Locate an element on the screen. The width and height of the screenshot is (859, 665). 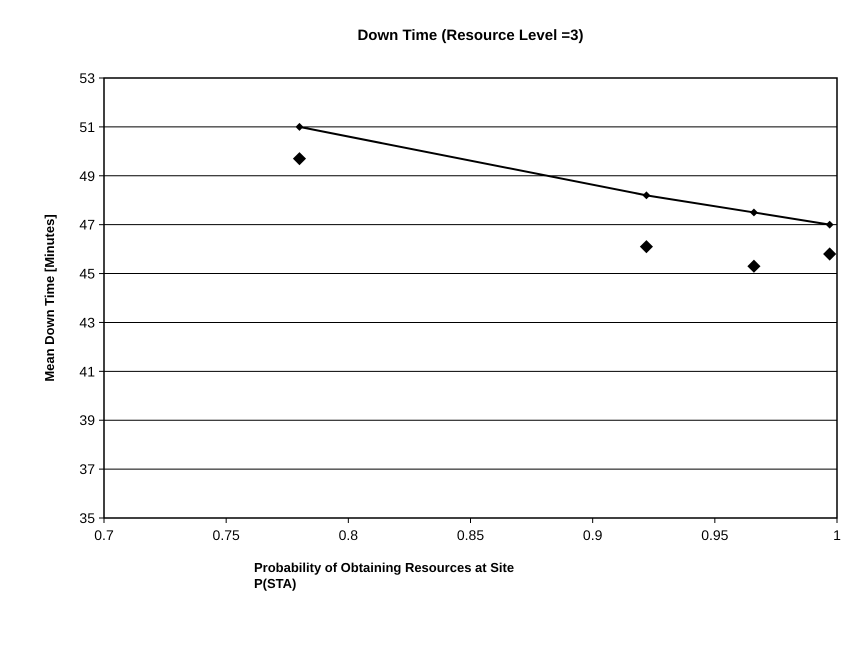
x-axis-title: Probability of Obtaining Resources at Site P(STA) is located at coordinates (384, 575).